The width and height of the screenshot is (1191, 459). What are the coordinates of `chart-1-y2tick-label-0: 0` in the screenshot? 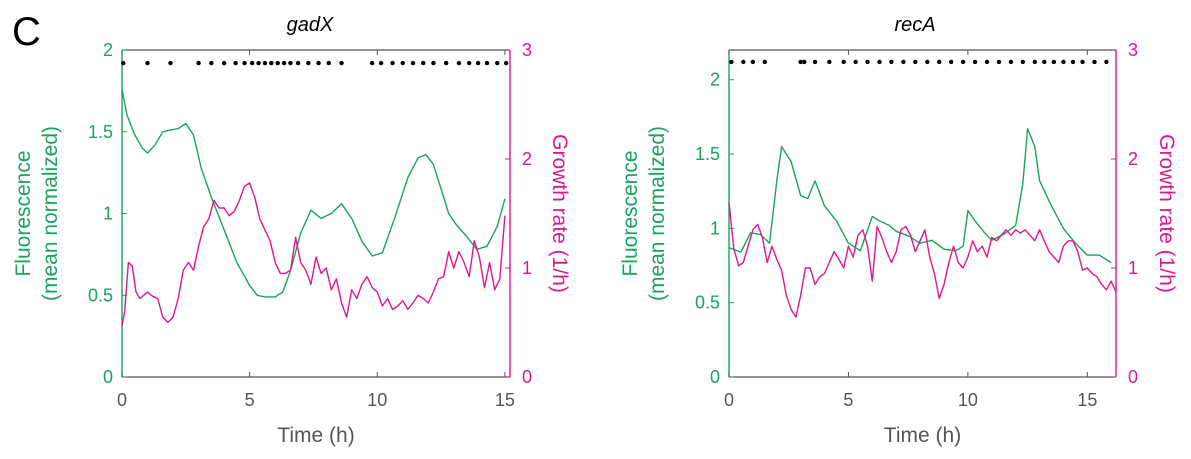 It's located at (1133, 377).